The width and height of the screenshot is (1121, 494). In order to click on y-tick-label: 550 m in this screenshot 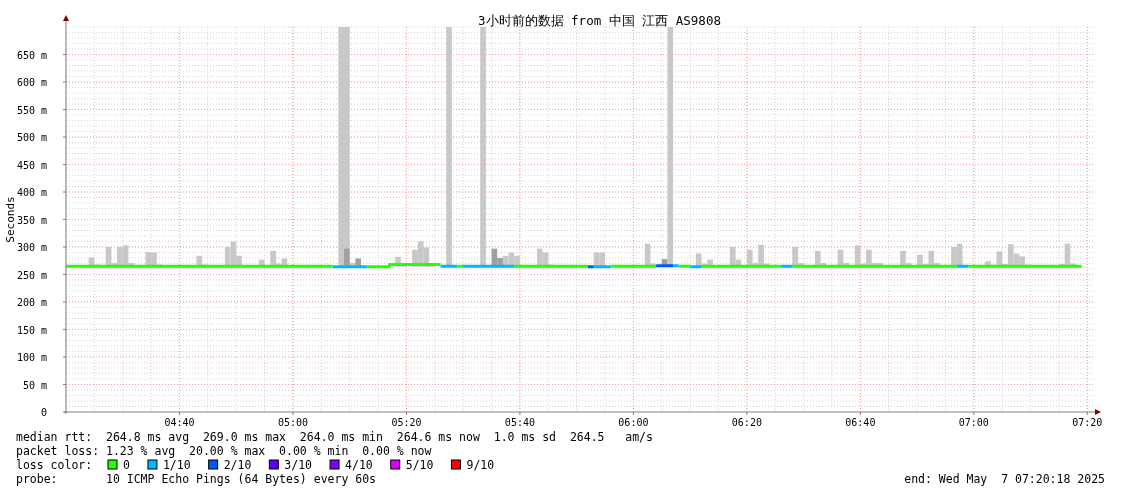, I will do `click(31, 110)`.